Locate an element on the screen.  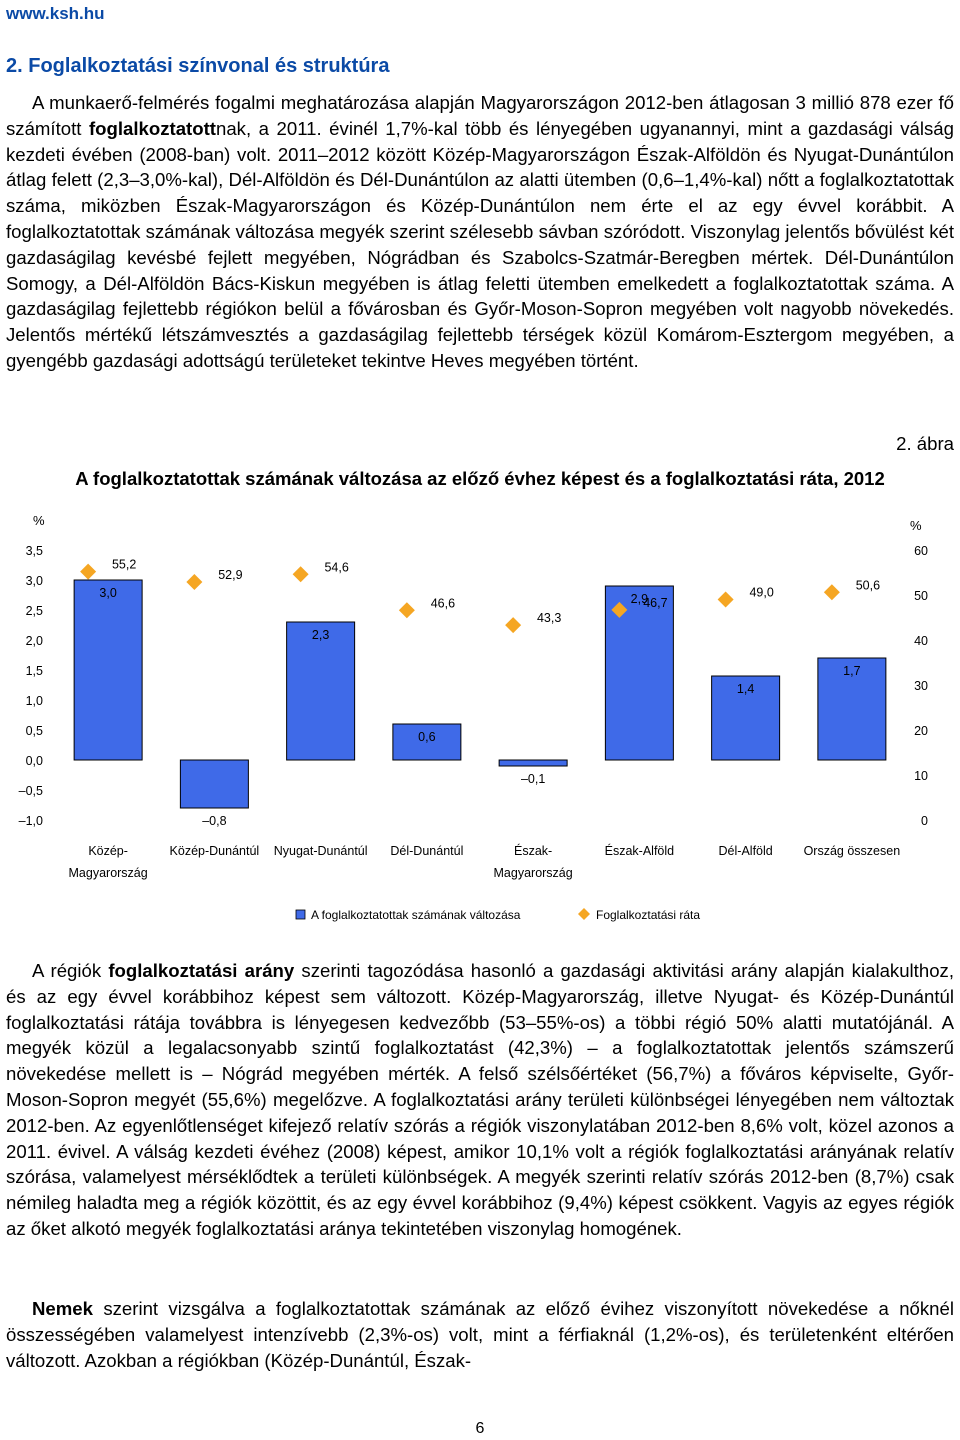
rate-value-label: 46,6 is located at coordinates (443, 603).